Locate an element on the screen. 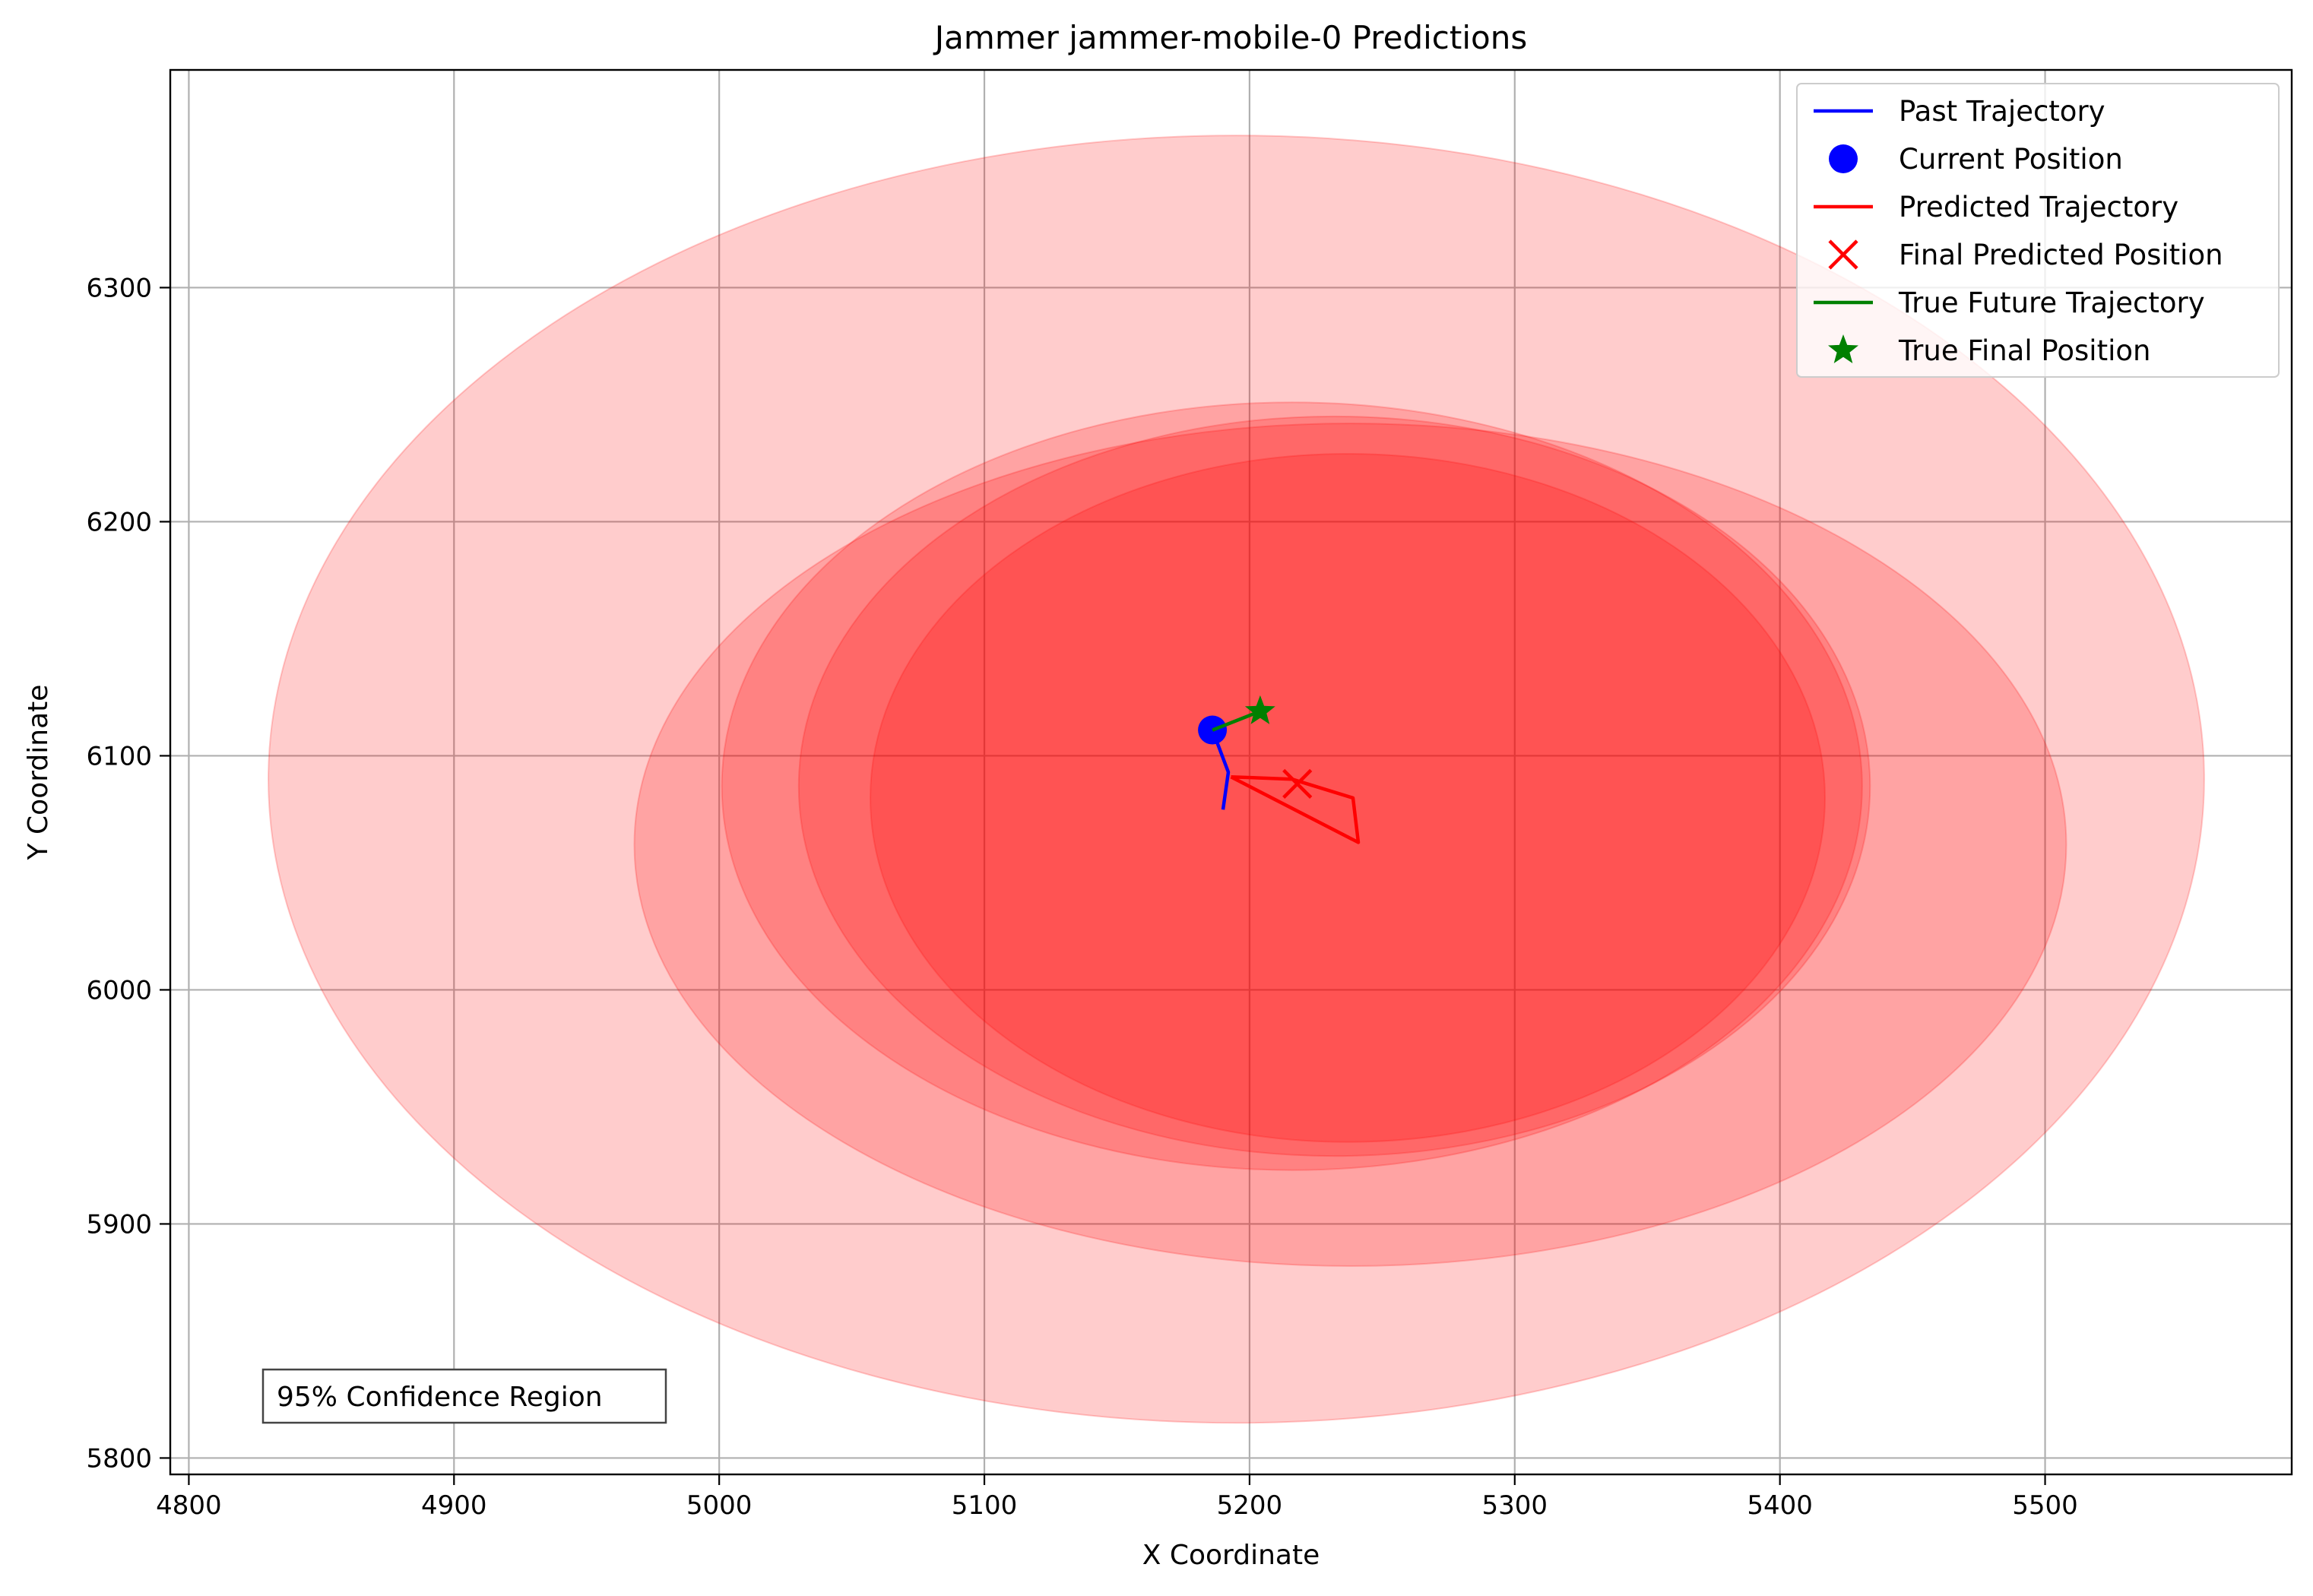 The image size is (2313, 1596). y-tick-label: 5800 is located at coordinates (119, 1459).